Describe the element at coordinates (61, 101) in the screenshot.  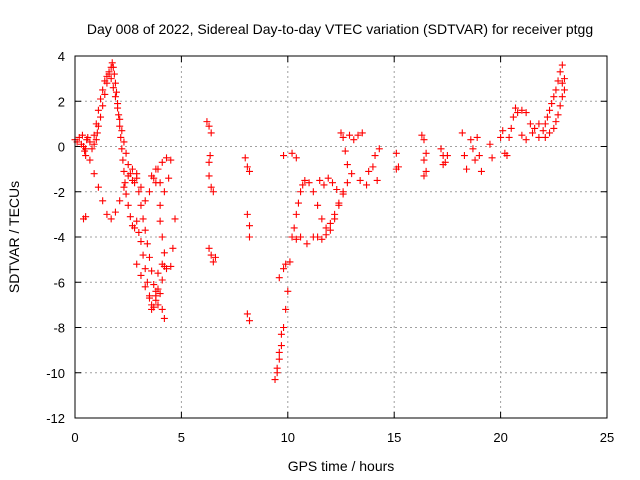
I see `y-tick-label: 2` at that location.